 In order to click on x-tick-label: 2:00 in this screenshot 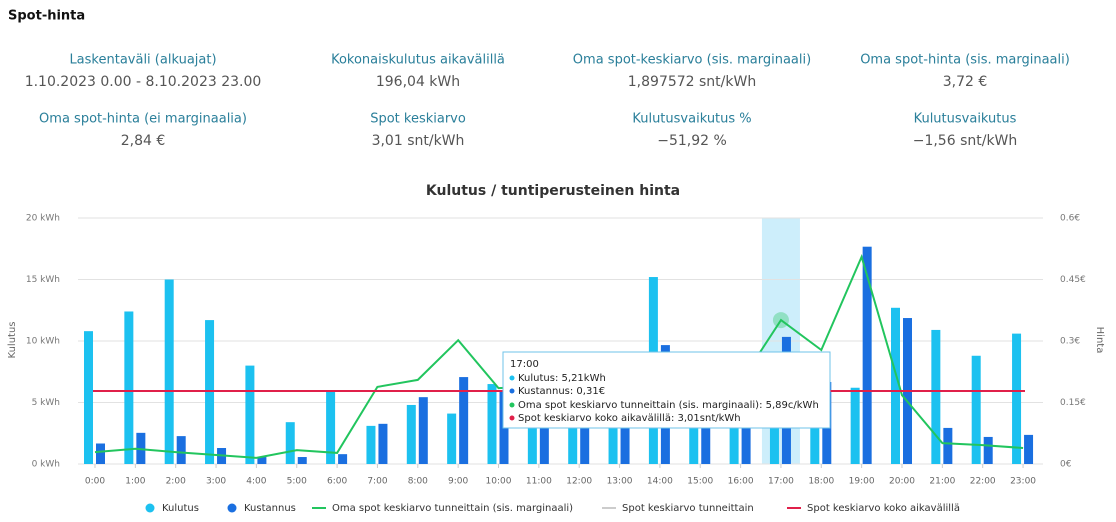, I will do `click(176, 482)`.